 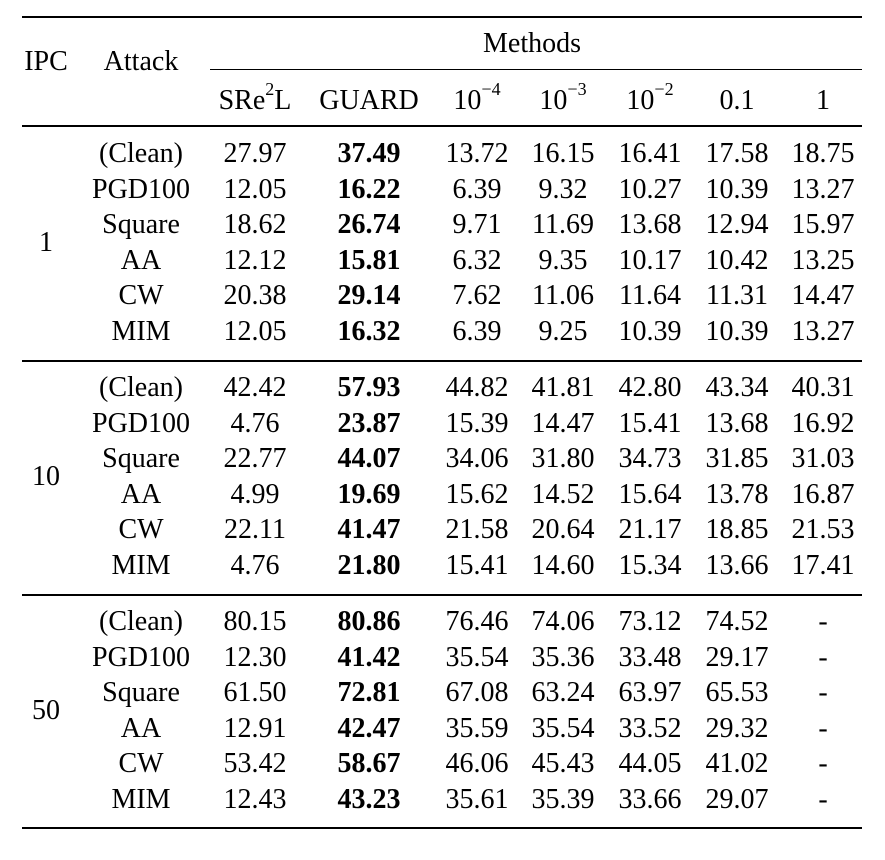 What do you see at coordinates (650, 693) in the screenshot?
I see `table-cell: 63.97` at bounding box center [650, 693].